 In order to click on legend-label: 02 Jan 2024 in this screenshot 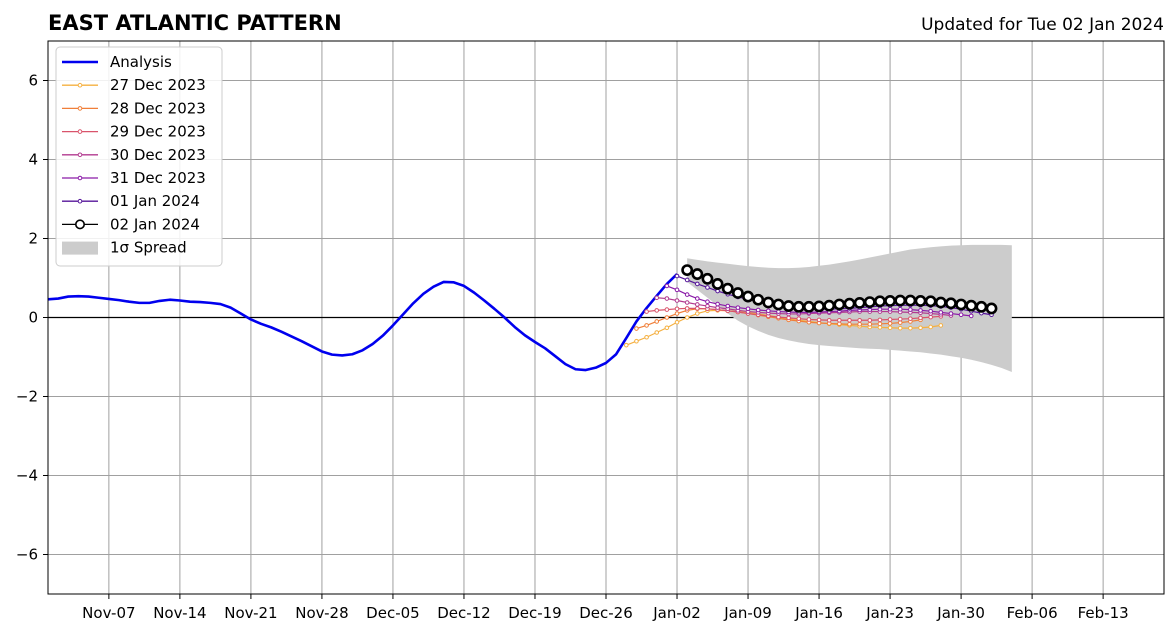, I will do `click(155, 224)`.